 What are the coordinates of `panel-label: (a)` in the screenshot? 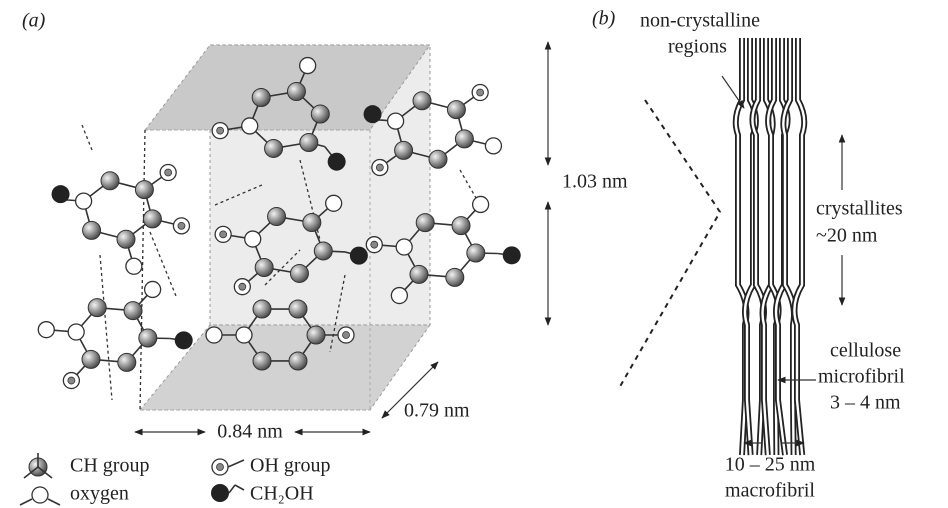 It's located at (34, 21).